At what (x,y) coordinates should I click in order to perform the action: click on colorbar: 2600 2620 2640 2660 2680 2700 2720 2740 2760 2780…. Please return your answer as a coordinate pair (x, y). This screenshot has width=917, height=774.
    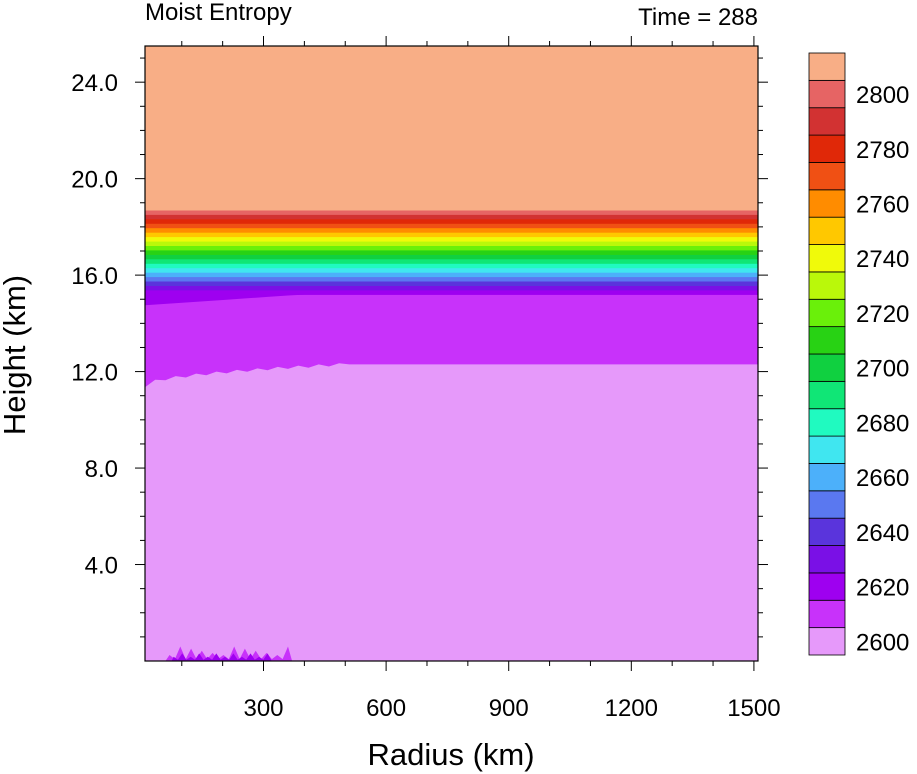
    Looking at the image, I should click on (858, 354).